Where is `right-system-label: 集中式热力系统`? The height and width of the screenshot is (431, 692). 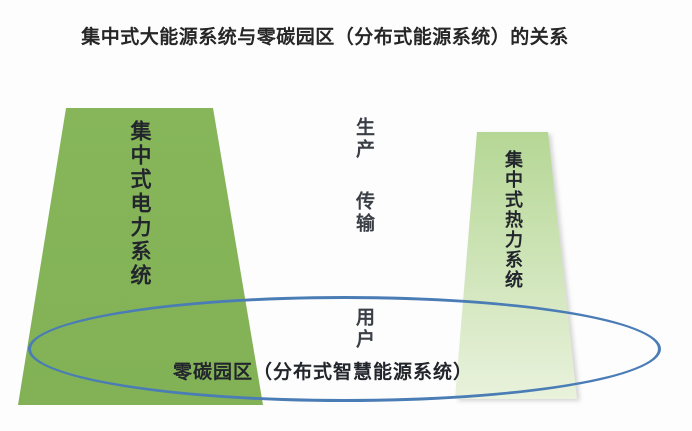 right-system-label: 集中式热力系统 is located at coordinates (513, 220).